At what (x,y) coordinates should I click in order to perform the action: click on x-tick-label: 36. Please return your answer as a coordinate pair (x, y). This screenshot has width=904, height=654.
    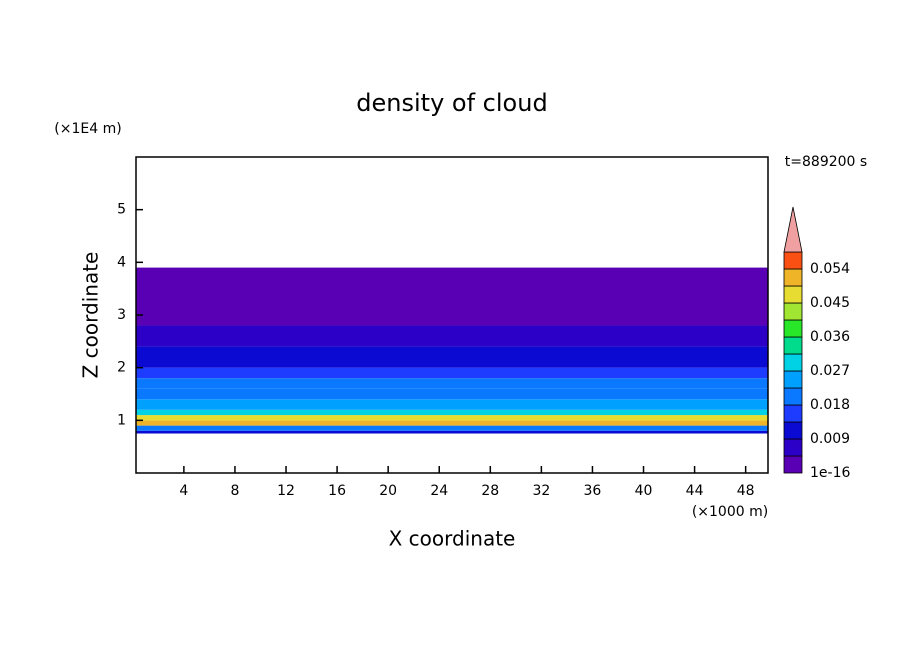
    Looking at the image, I should click on (593, 491).